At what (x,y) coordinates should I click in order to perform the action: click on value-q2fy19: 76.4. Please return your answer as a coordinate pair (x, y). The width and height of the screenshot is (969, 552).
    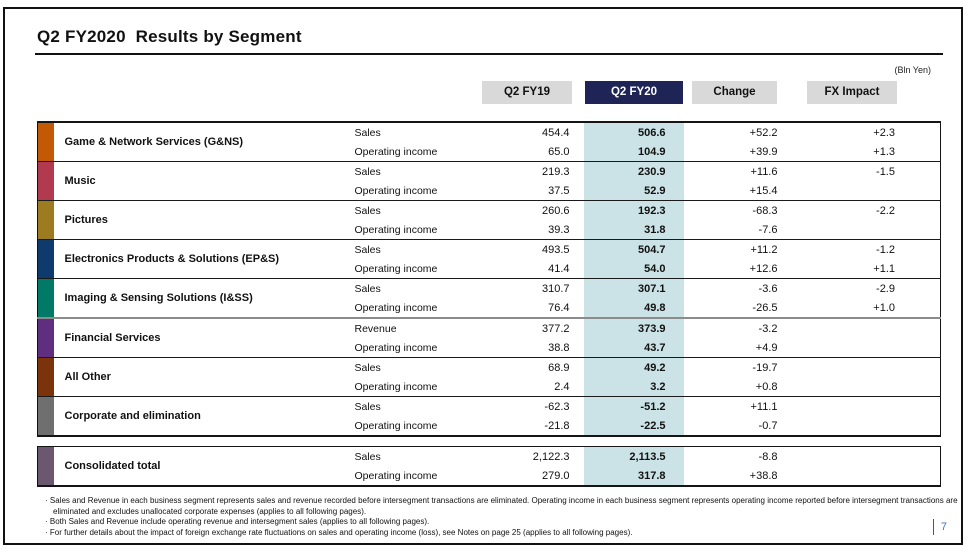
    Looking at the image, I should click on (559, 307).